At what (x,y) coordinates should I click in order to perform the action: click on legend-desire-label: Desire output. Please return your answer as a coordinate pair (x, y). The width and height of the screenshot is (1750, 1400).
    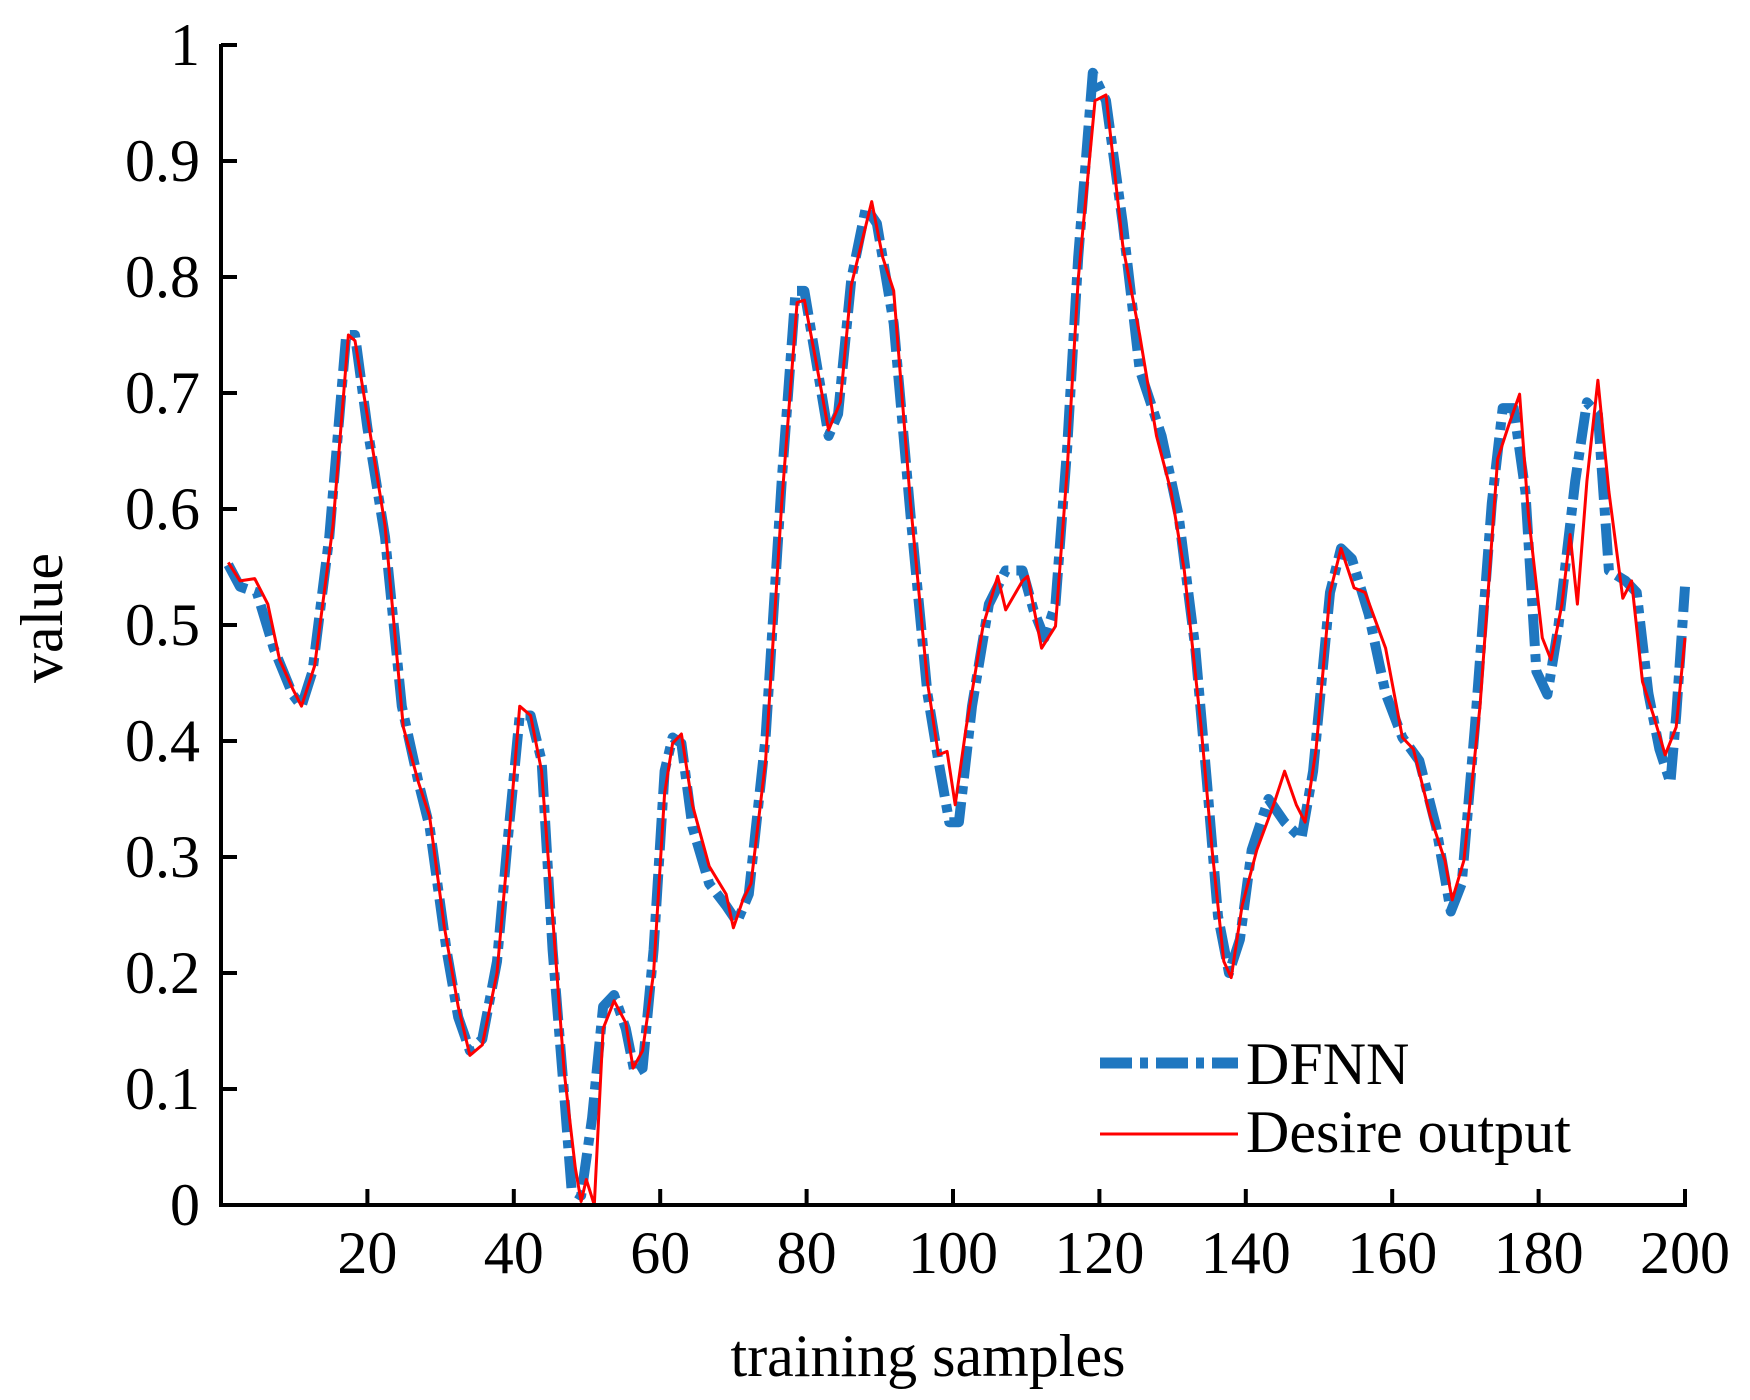
    Looking at the image, I should click on (1408, 1132).